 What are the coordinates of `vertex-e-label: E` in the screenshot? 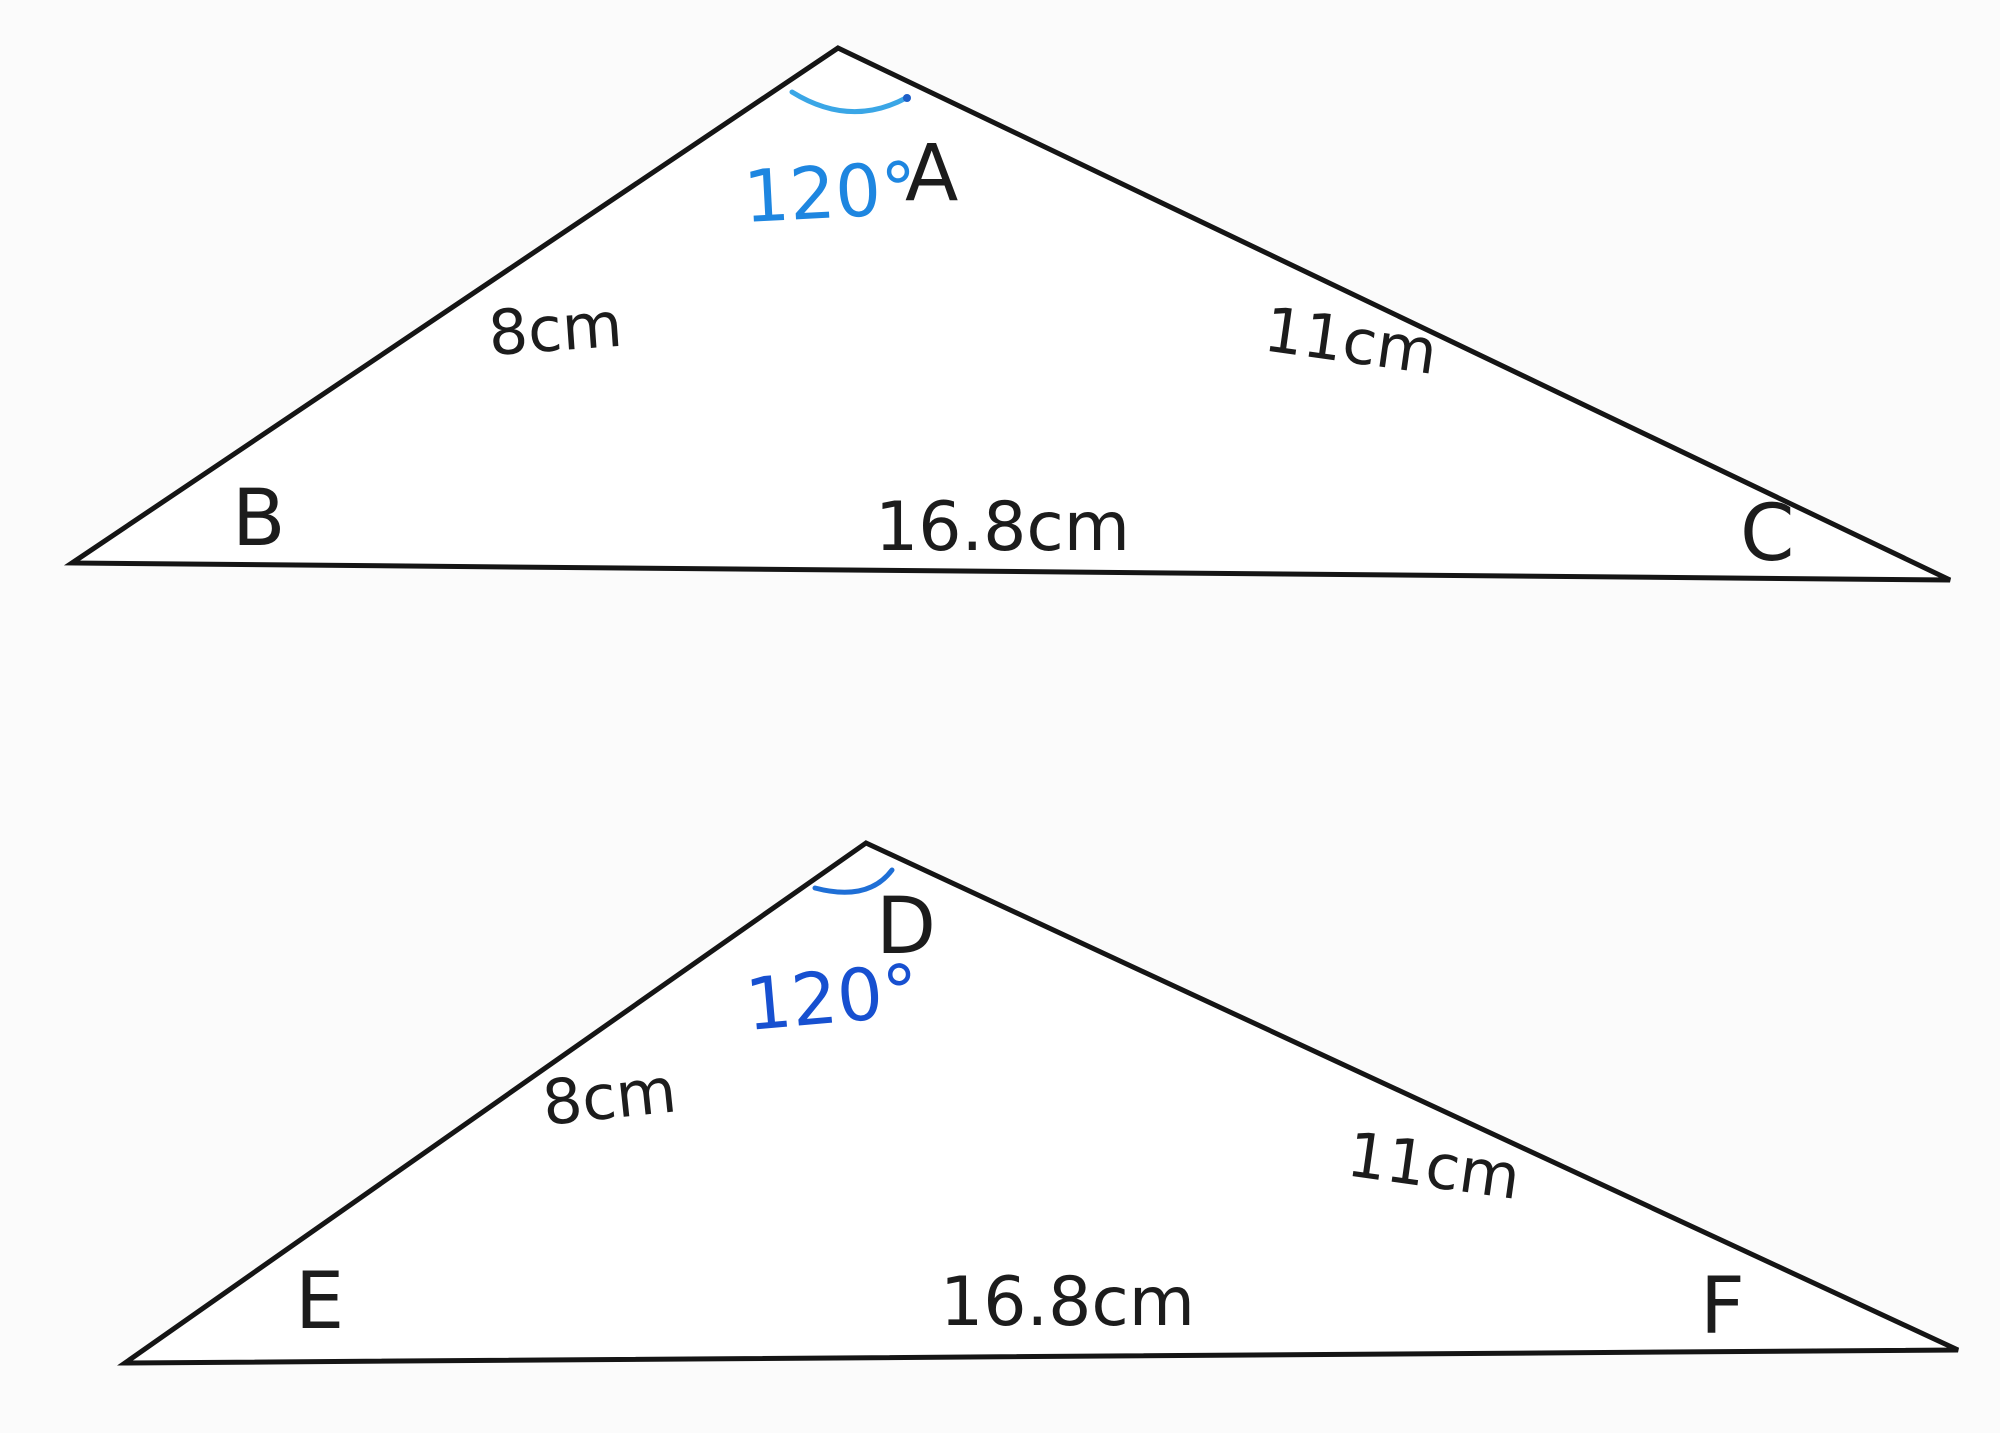 It's located at (319, 1302).